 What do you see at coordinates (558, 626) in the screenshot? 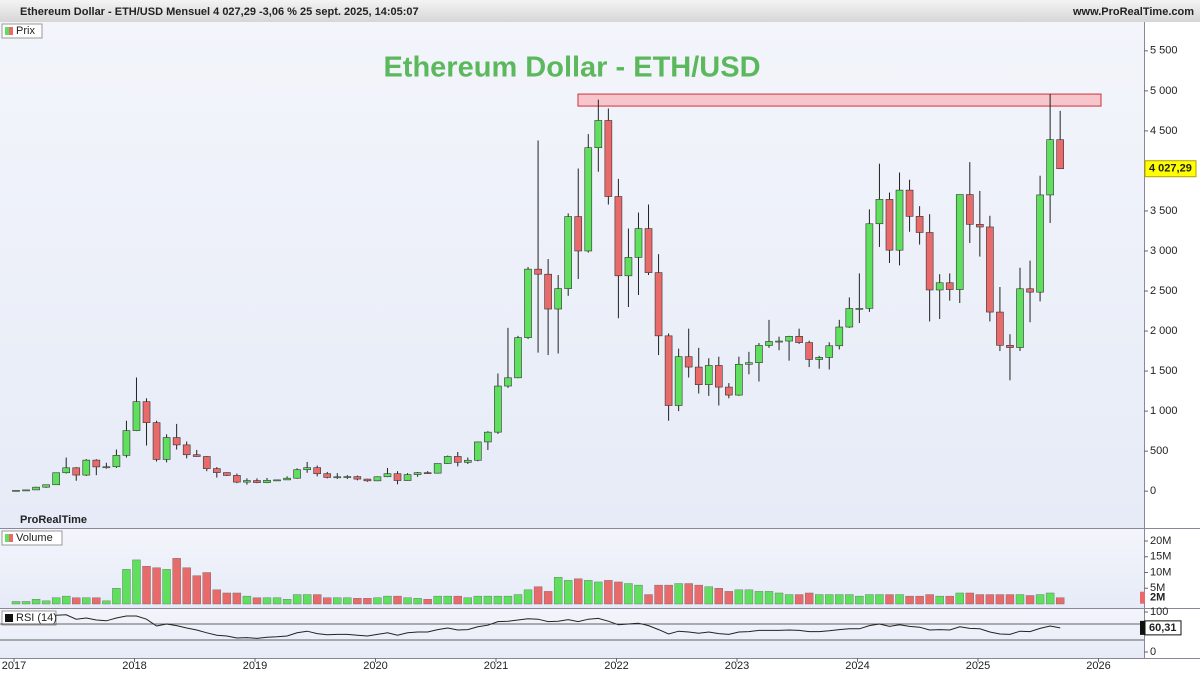
I see `rsi-line` at bounding box center [558, 626].